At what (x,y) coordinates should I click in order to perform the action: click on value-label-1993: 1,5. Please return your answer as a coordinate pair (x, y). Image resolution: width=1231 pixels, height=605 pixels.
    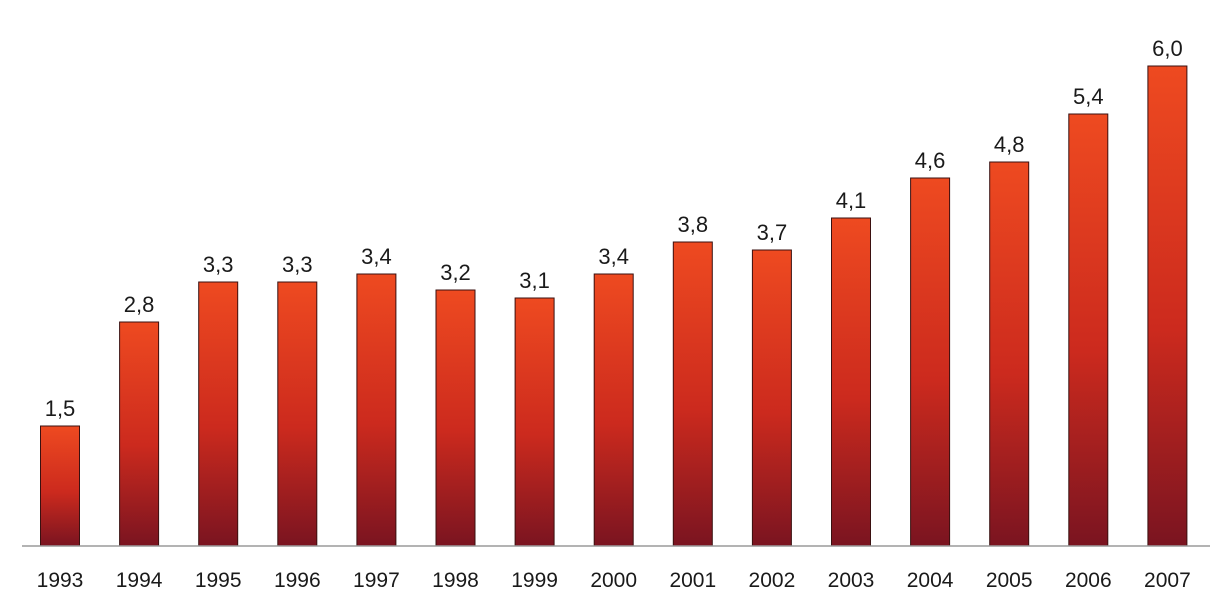
    Looking at the image, I should click on (60, 408).